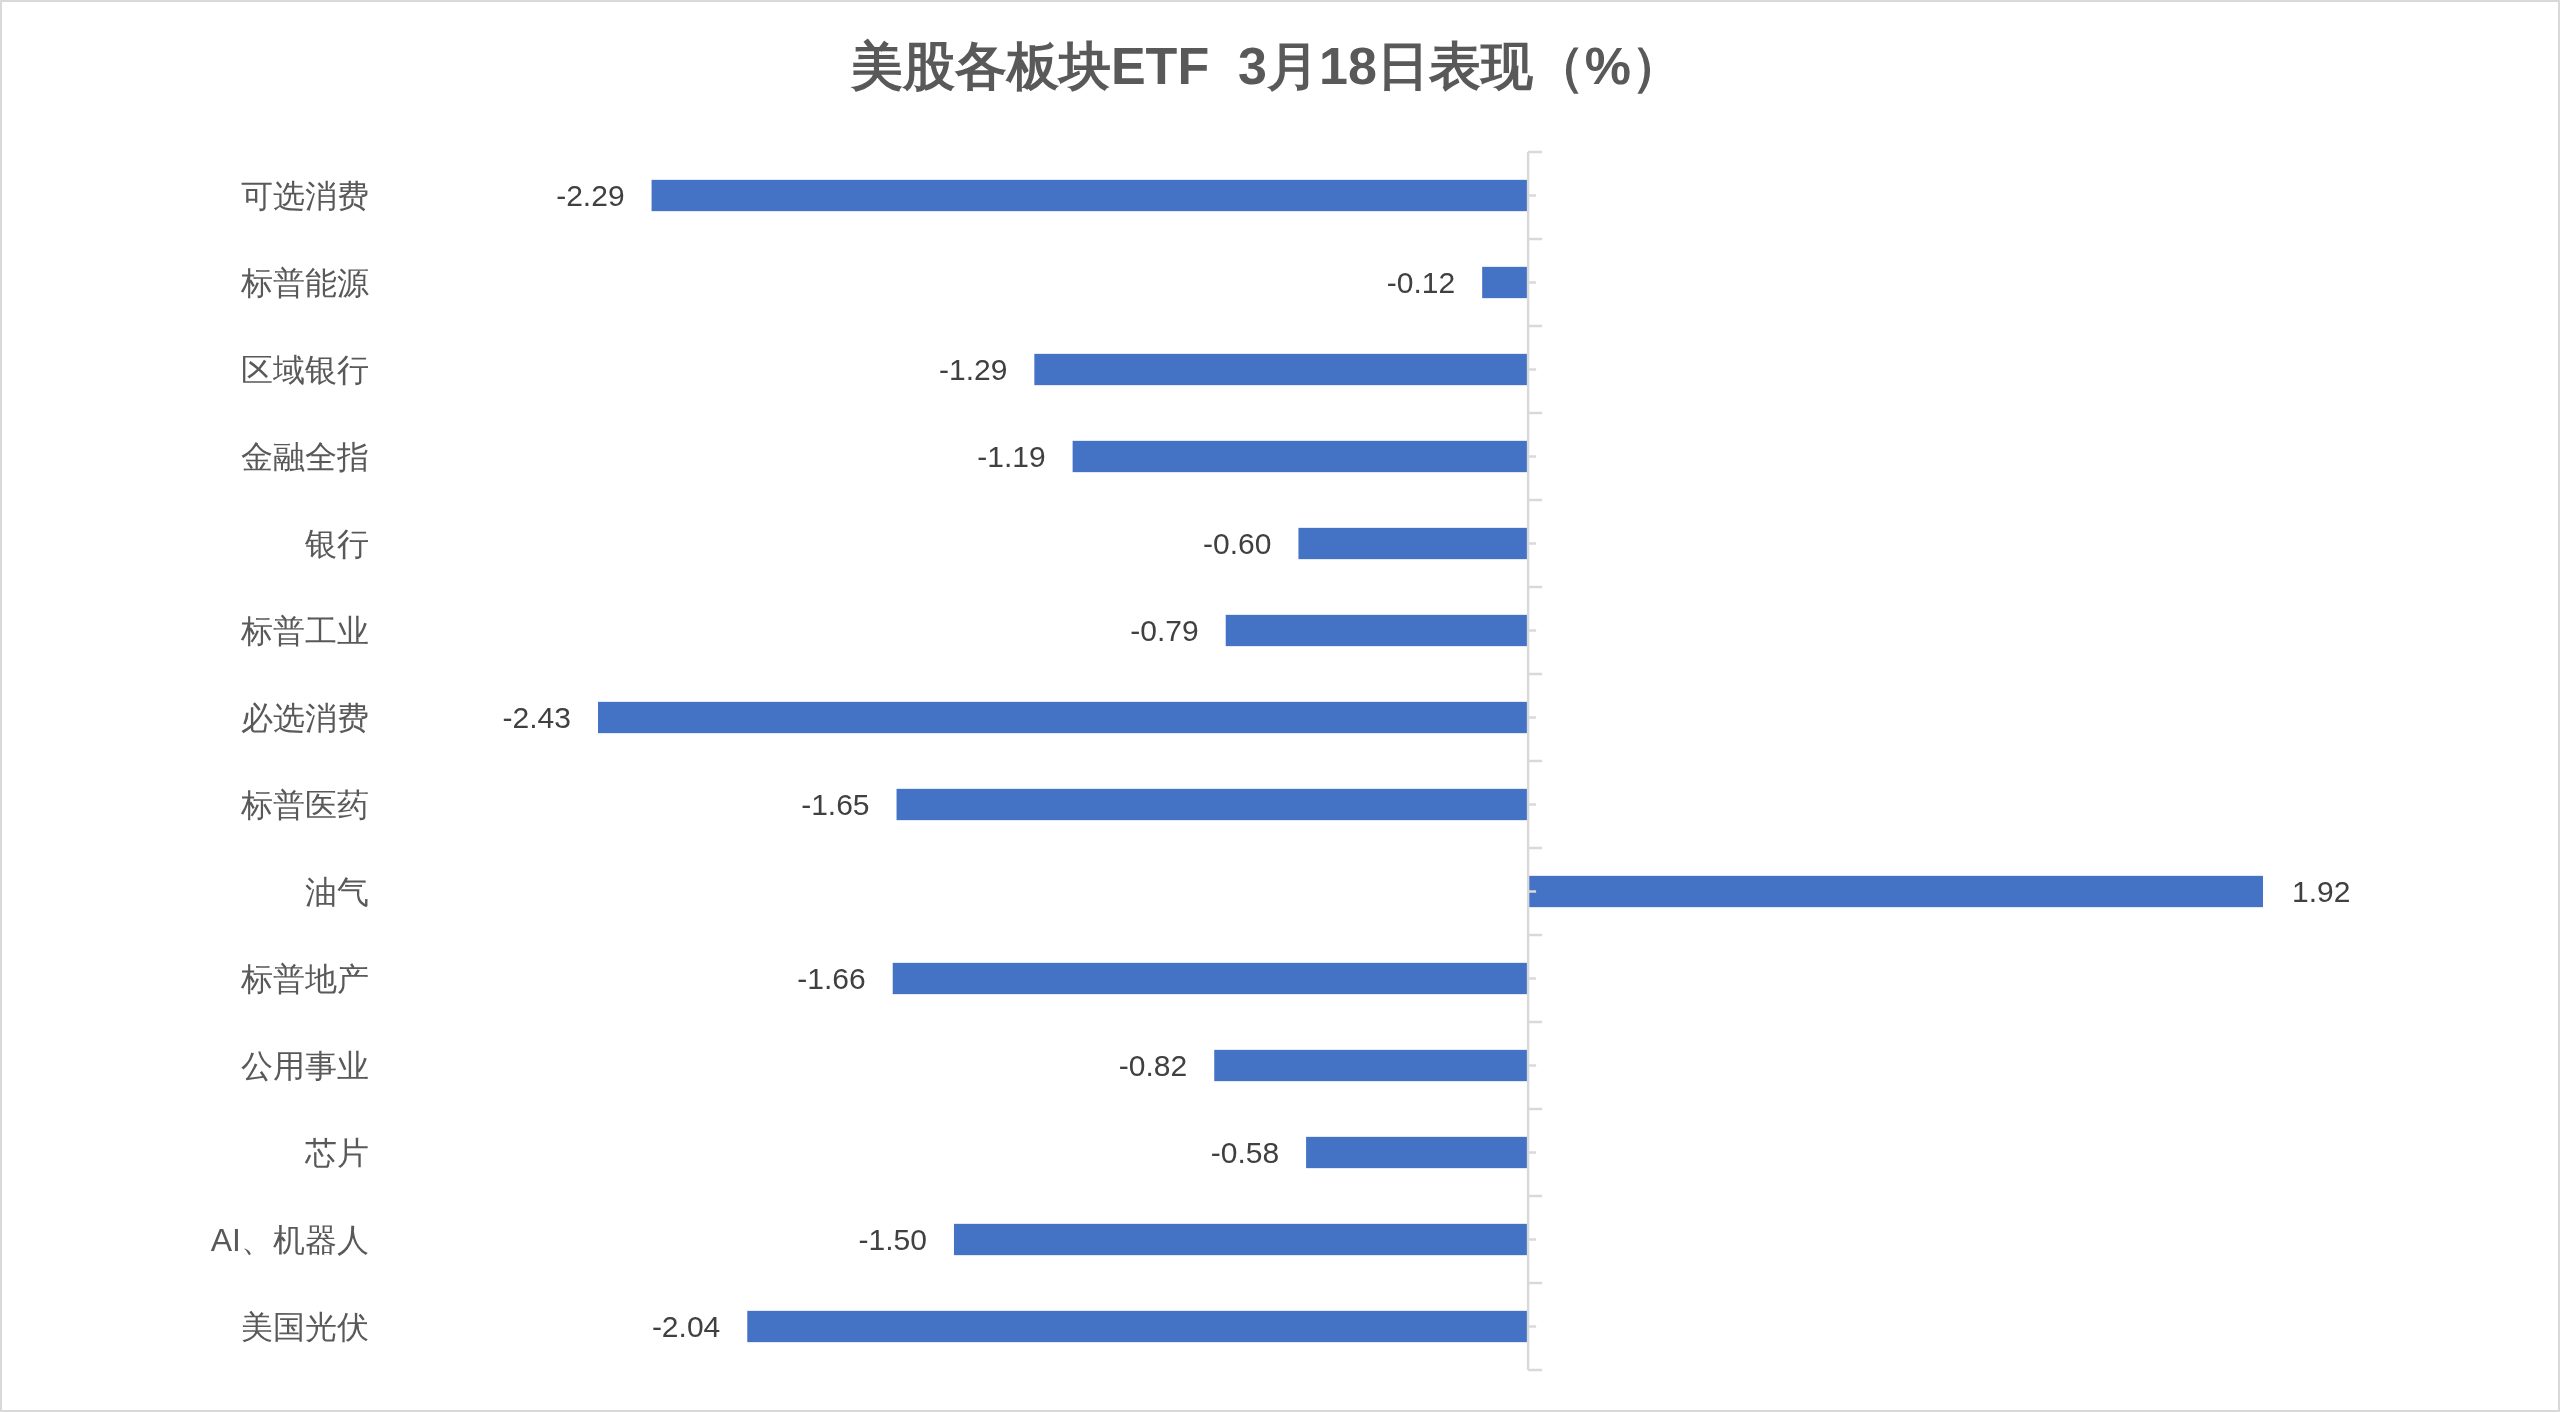  What do you see at coordinates (305, 1065) in the screenshot?
I see `category-label: 公用事业` at bounding box center [305, 1065].